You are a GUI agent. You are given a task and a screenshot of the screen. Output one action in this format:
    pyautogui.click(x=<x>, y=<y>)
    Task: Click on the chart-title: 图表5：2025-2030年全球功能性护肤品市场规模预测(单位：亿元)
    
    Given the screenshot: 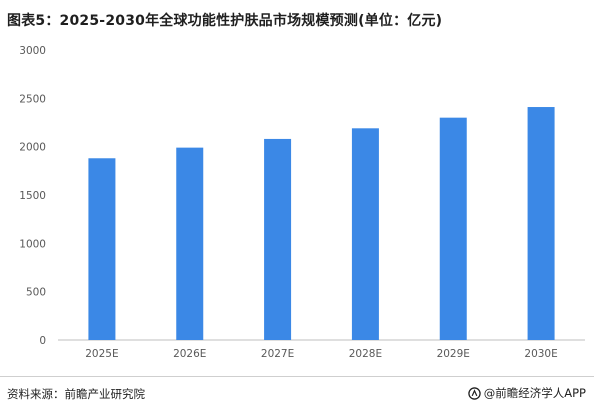 What is the action you would take?
    pyautogui.click(x=225, y=21)
    